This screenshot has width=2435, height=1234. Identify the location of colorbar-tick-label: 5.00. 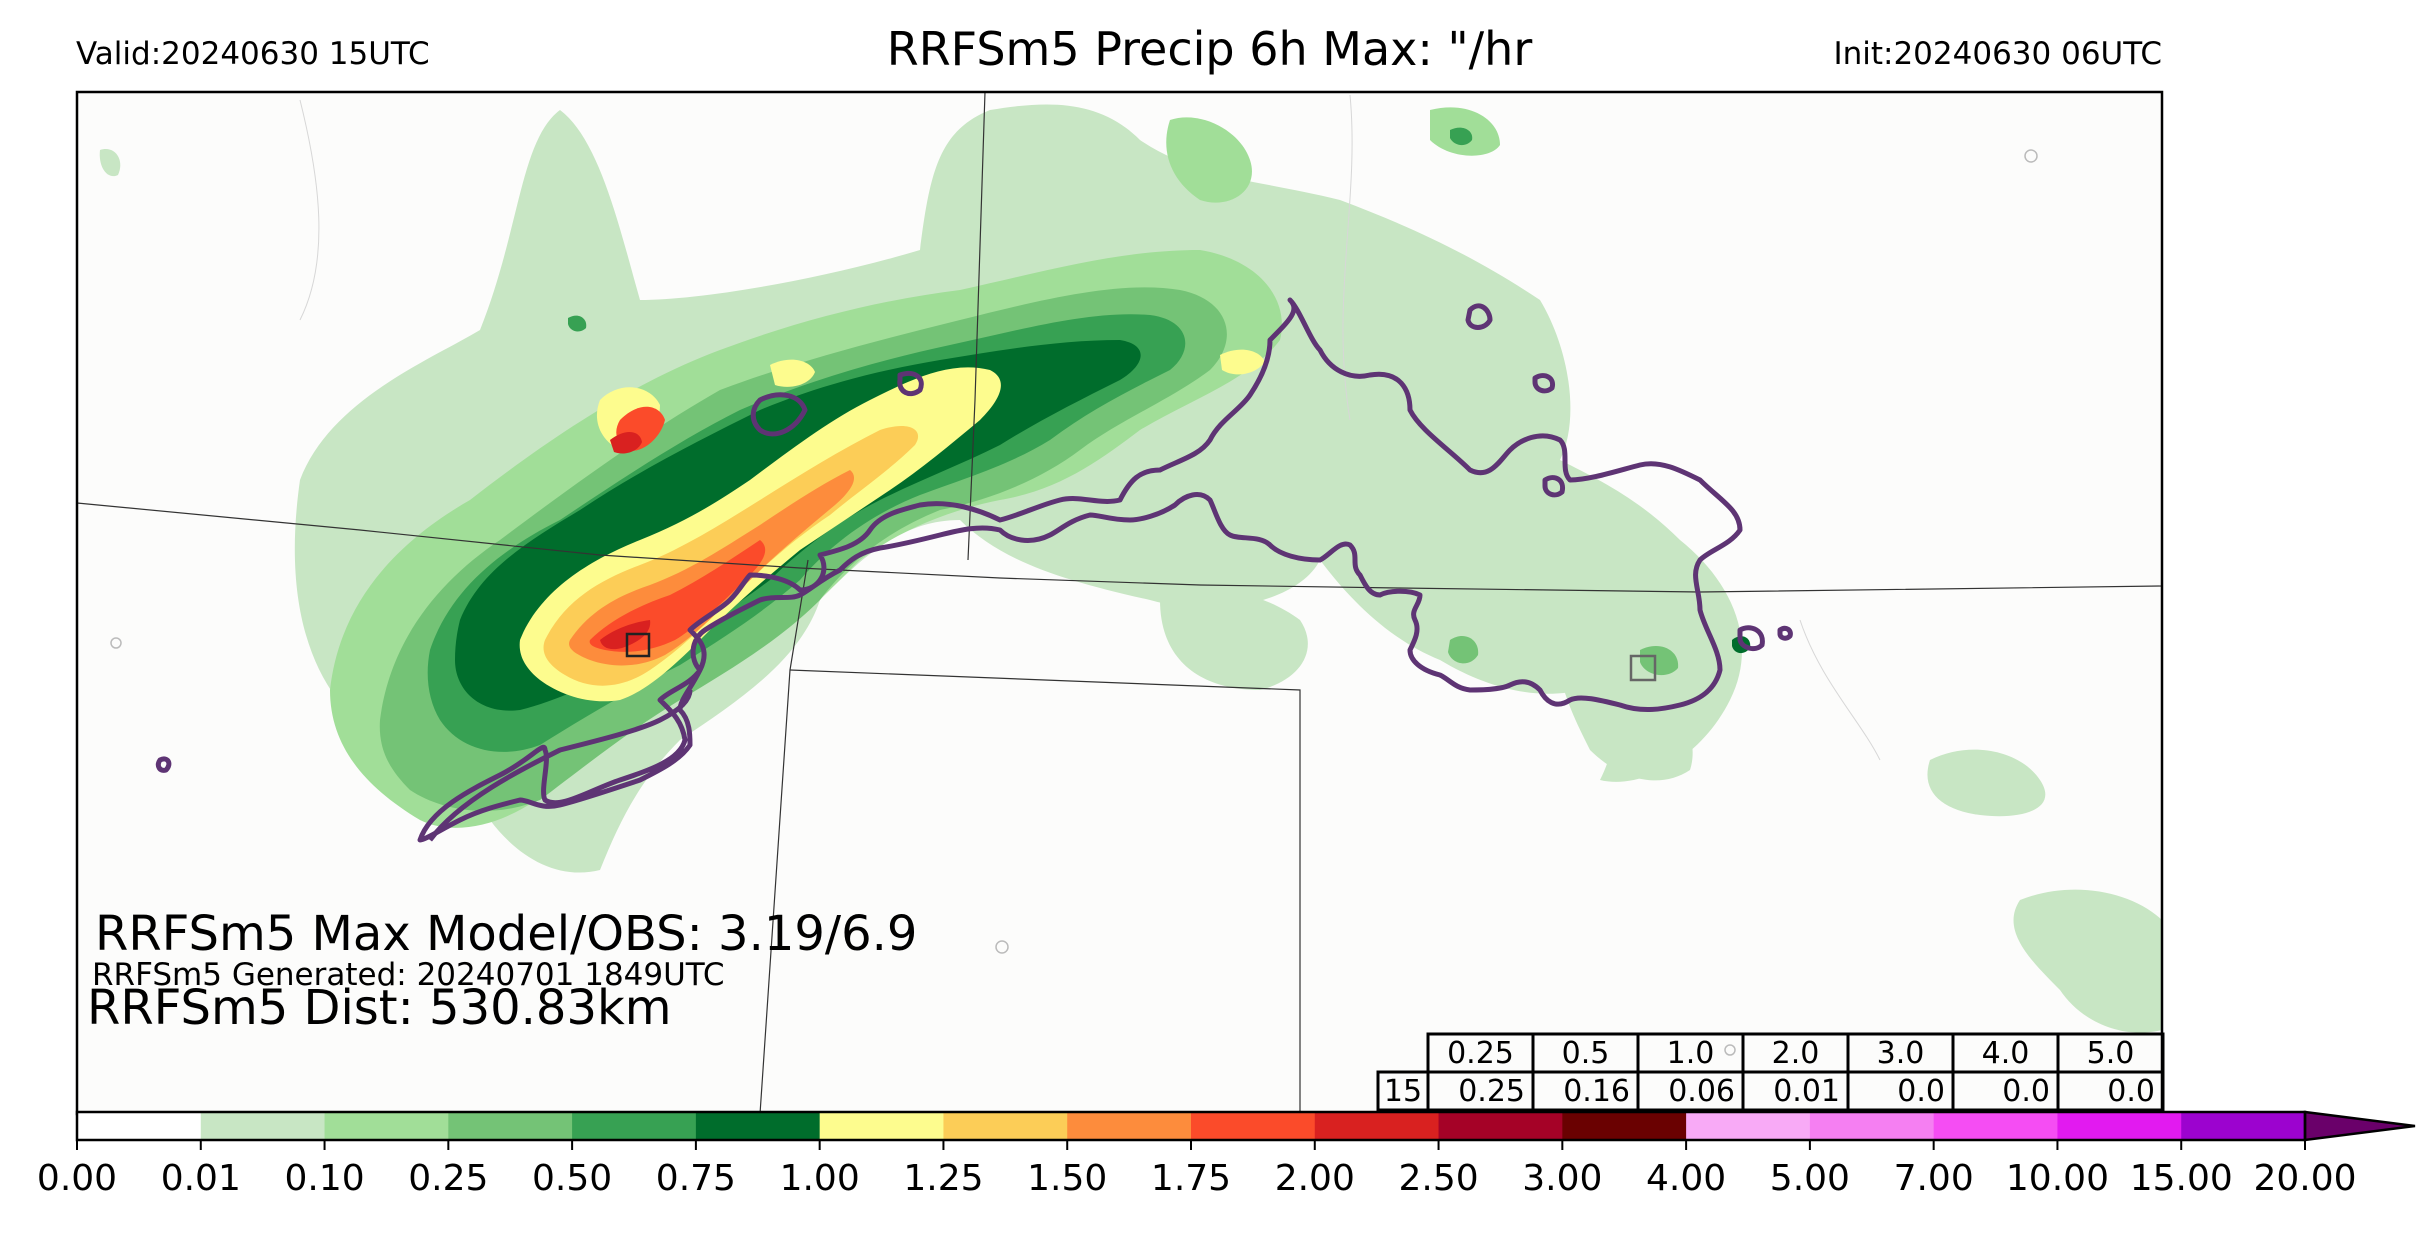
(1810, 1178).